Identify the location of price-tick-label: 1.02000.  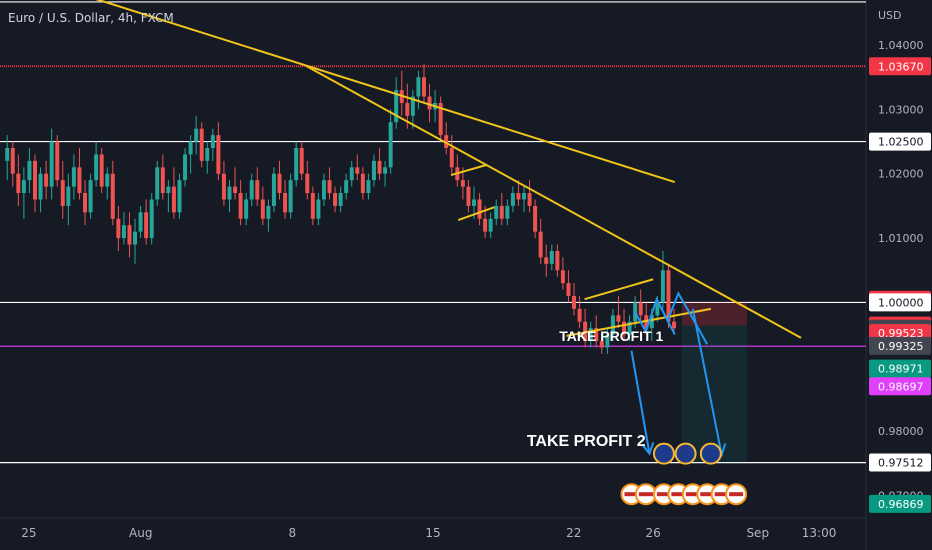
(901, 174).